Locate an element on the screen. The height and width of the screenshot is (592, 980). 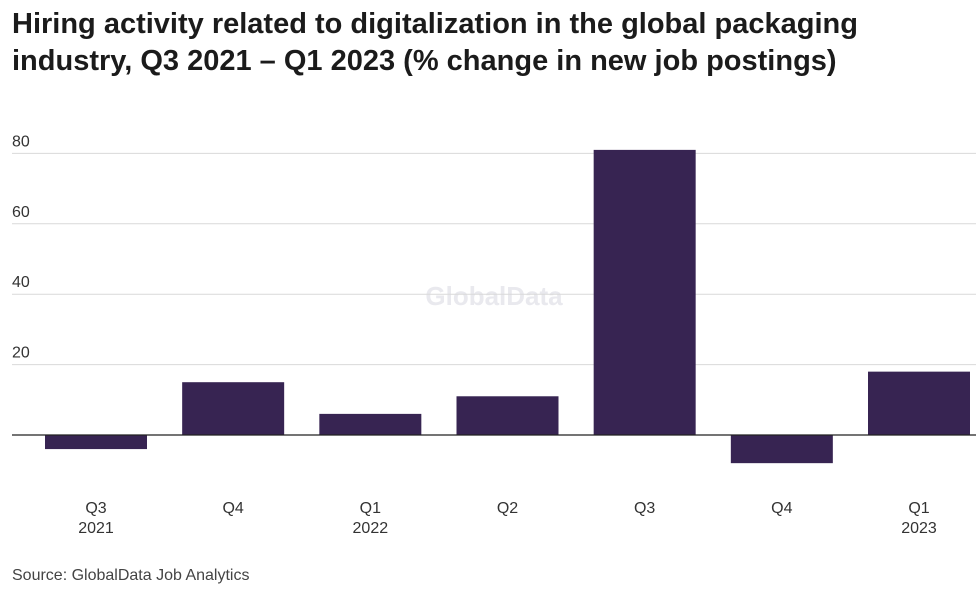
y-axis-ticks: 20 40 60 80 is located at coordinates (21, 247).